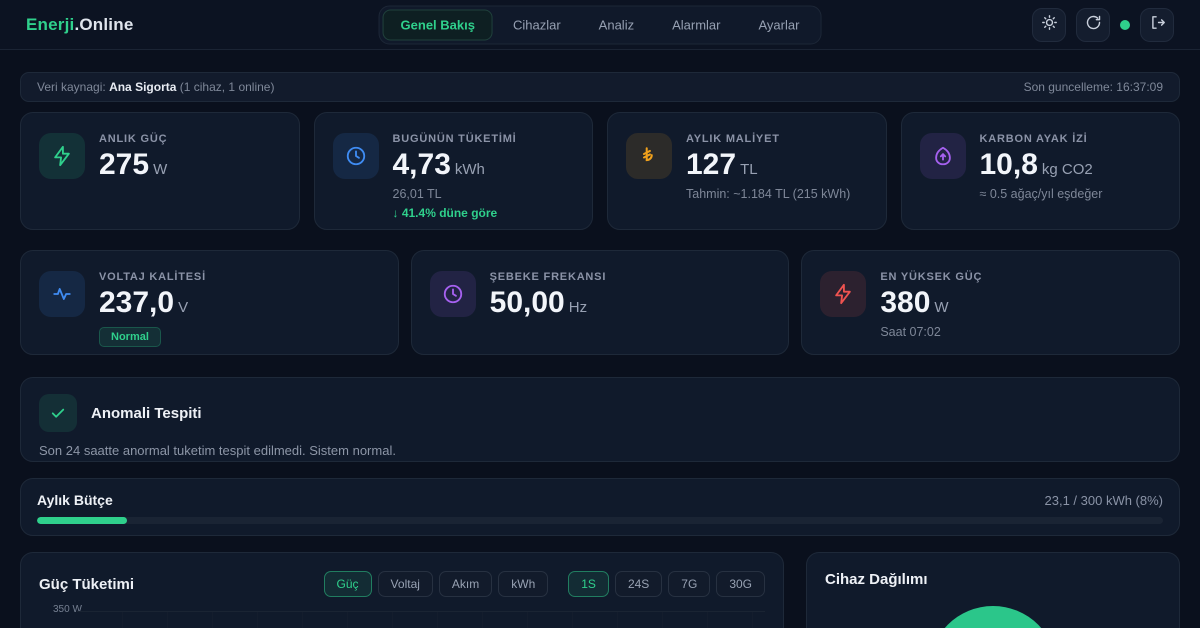 This screenshot has width=1200, height=628. Describe the element at coordinates (696, 24) in the screenshot. I see `tab-alarmlar: Alarmlar` at that location.